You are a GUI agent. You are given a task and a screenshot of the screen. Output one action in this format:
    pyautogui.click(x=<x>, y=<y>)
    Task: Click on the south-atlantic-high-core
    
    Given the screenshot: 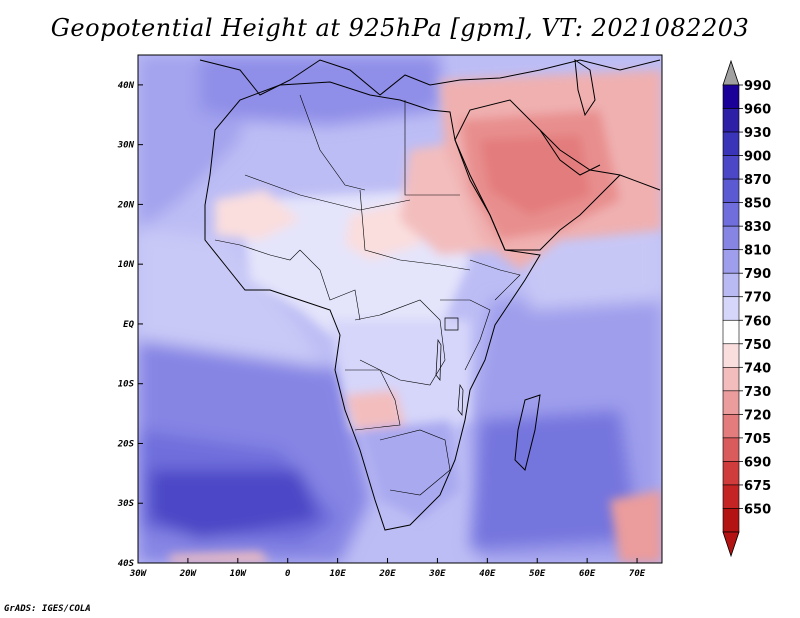 What is the action you would take?
    pyautogui.click(x=235, y=505)
    